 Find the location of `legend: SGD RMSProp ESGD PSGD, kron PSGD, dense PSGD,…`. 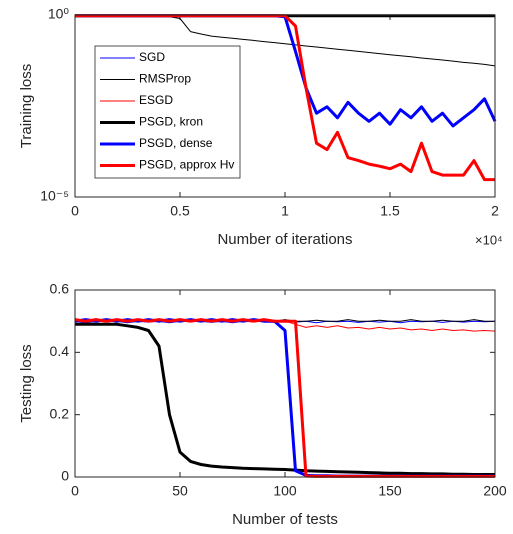

legend: SGD RMSProp ESGD PSGD, kron PSGD, dense PSGD,… is located at coordinates (167, 112).